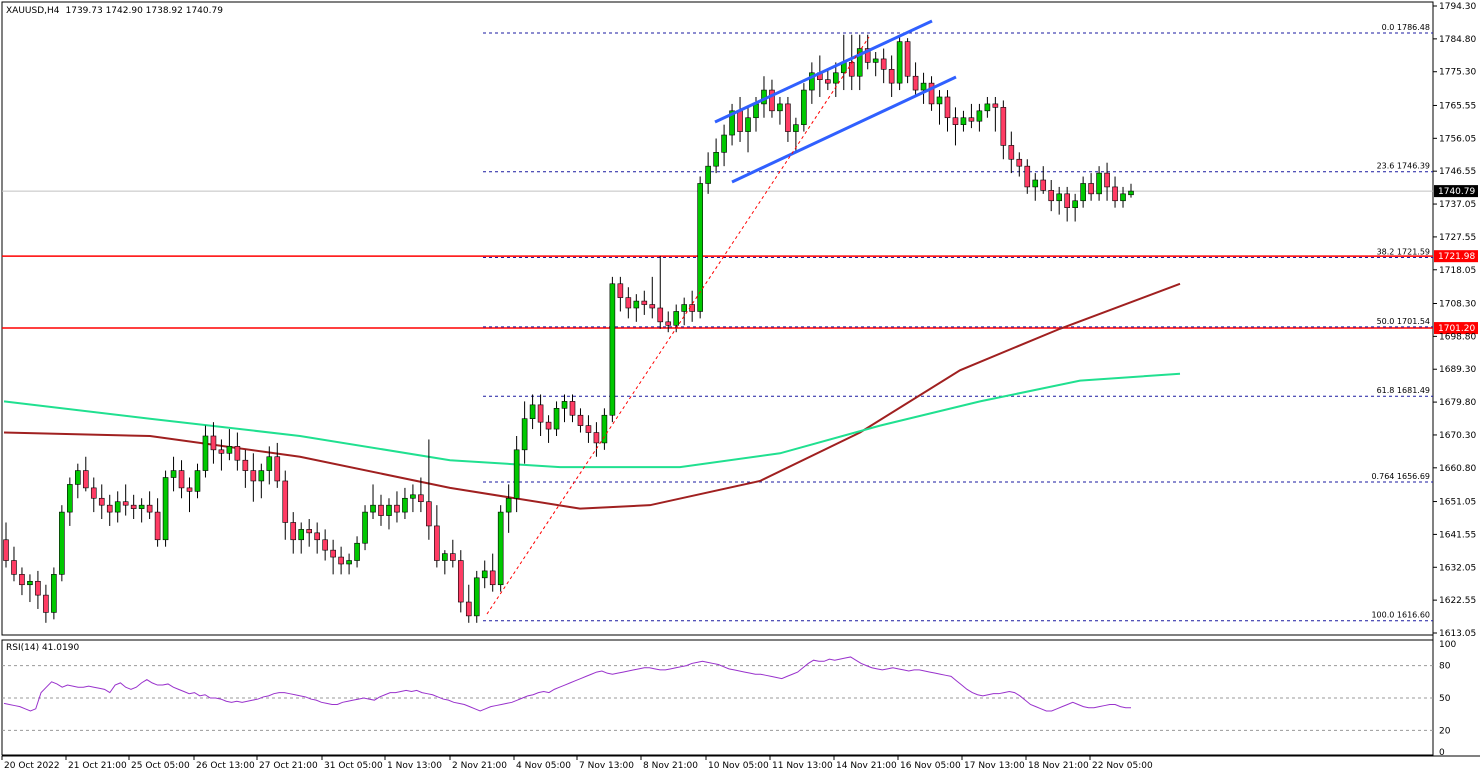 The height and width of the screenshot is (780, 1480). Describe the element at coordinates (1456, 329) in the screenshot. I see `level-price-label: 1701.20` at that location.